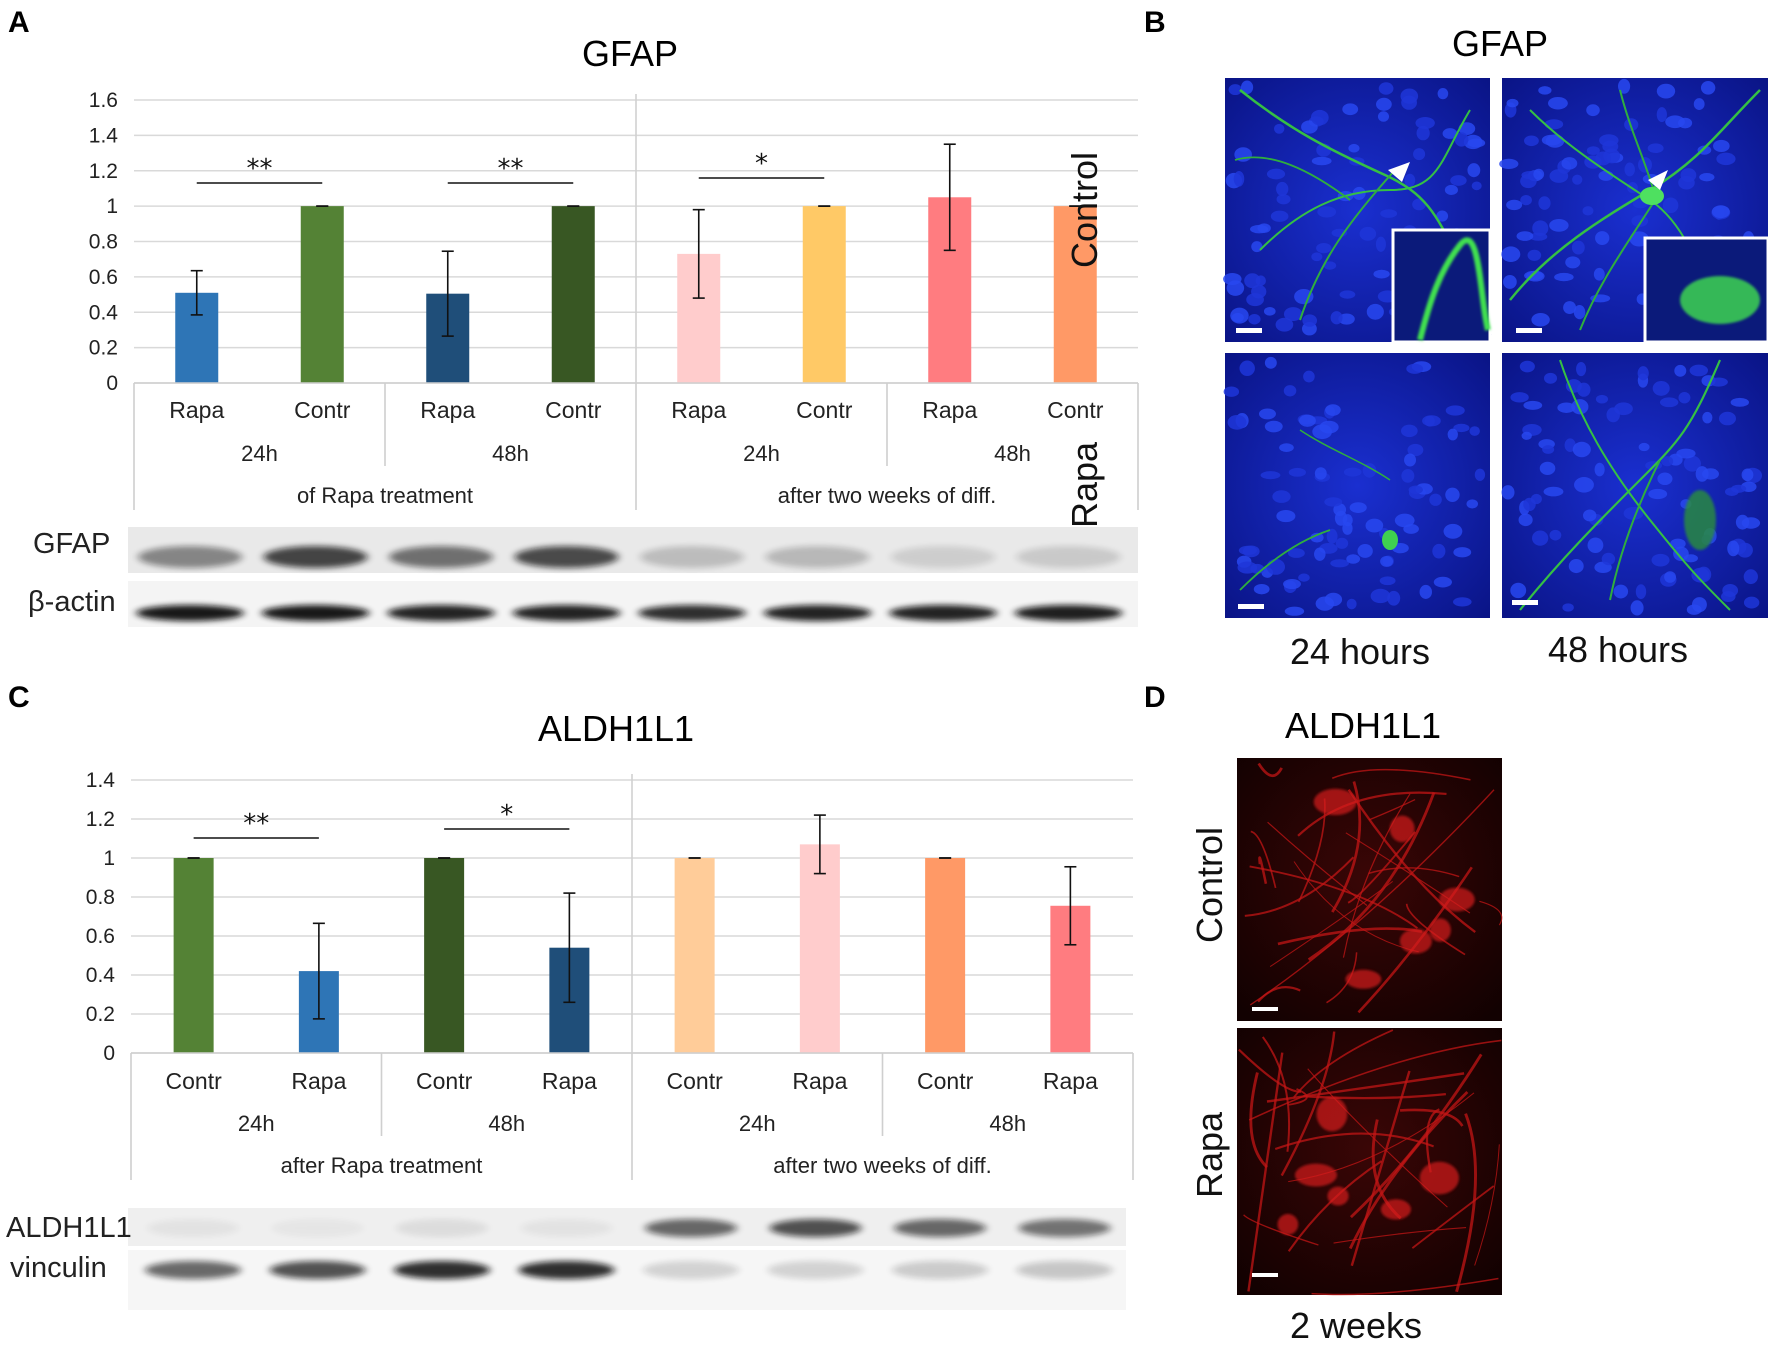 The height and width of the screenshot is (1346, 1772). What do you see at coordinates (1209, 1154) in the screenshot?
I see `micro-d-row-rapa: Rapa` at bounding box center [1209, 1154].